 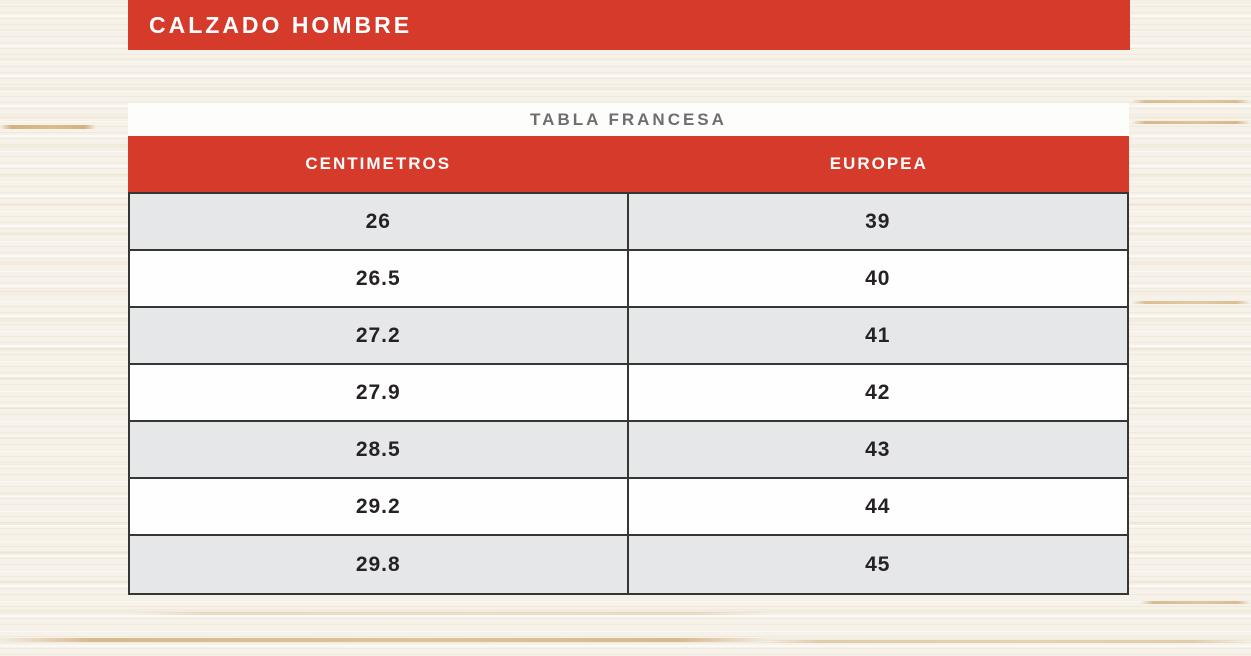 I want to click on table-row: 28.5 43, so click(x=628, y=450).